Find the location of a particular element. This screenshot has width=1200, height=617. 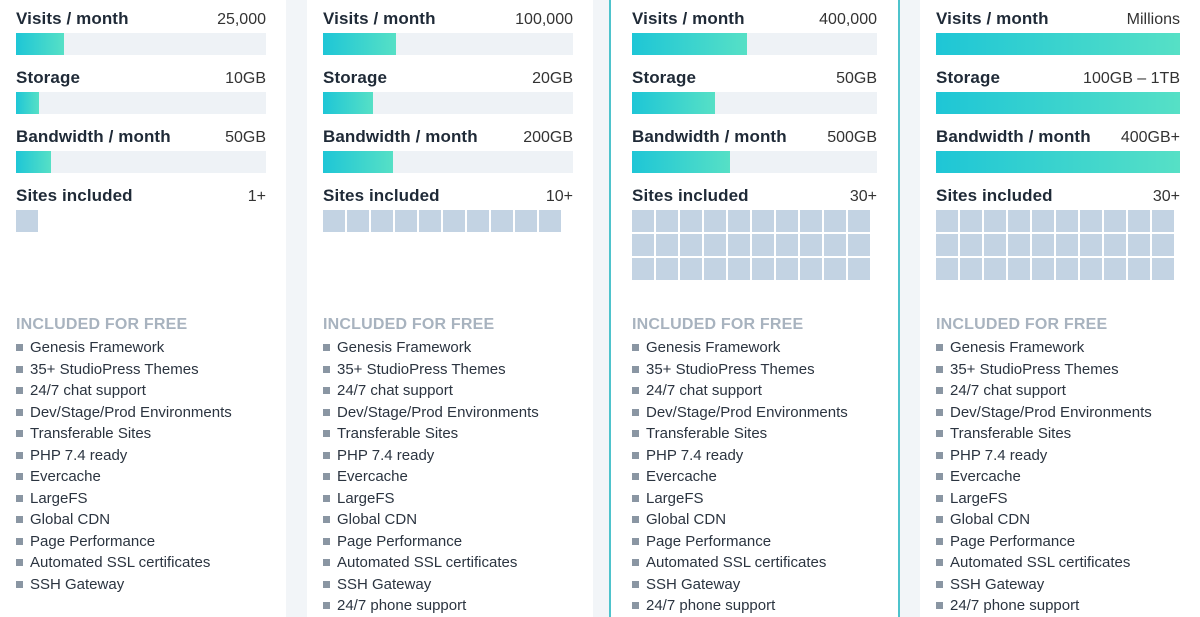

feature-label: 24/7 chat support is located at coordinates (395, 391).